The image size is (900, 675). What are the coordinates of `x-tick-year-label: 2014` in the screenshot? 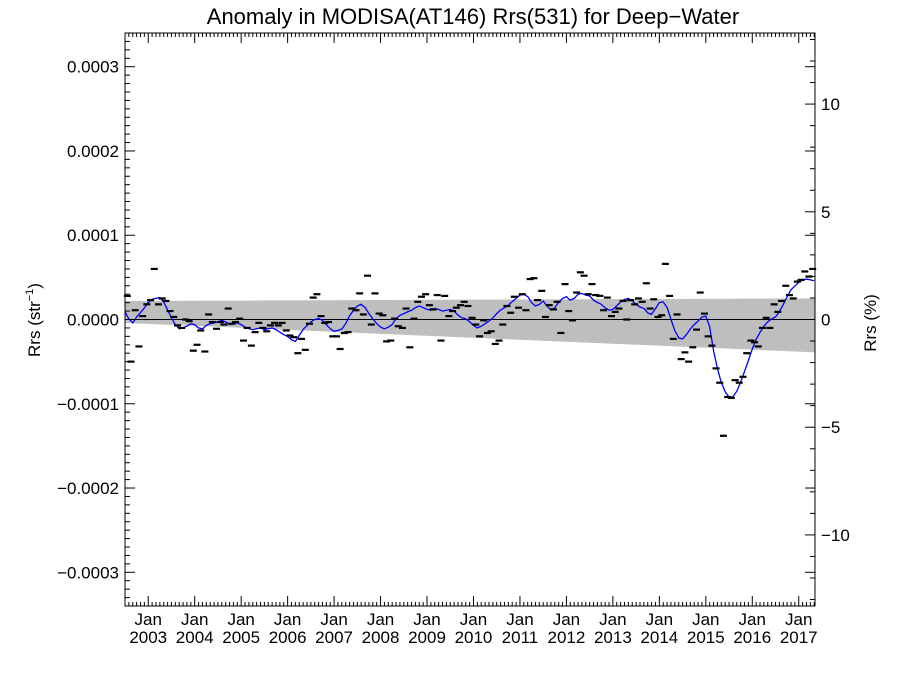 It's located at (659, 637).